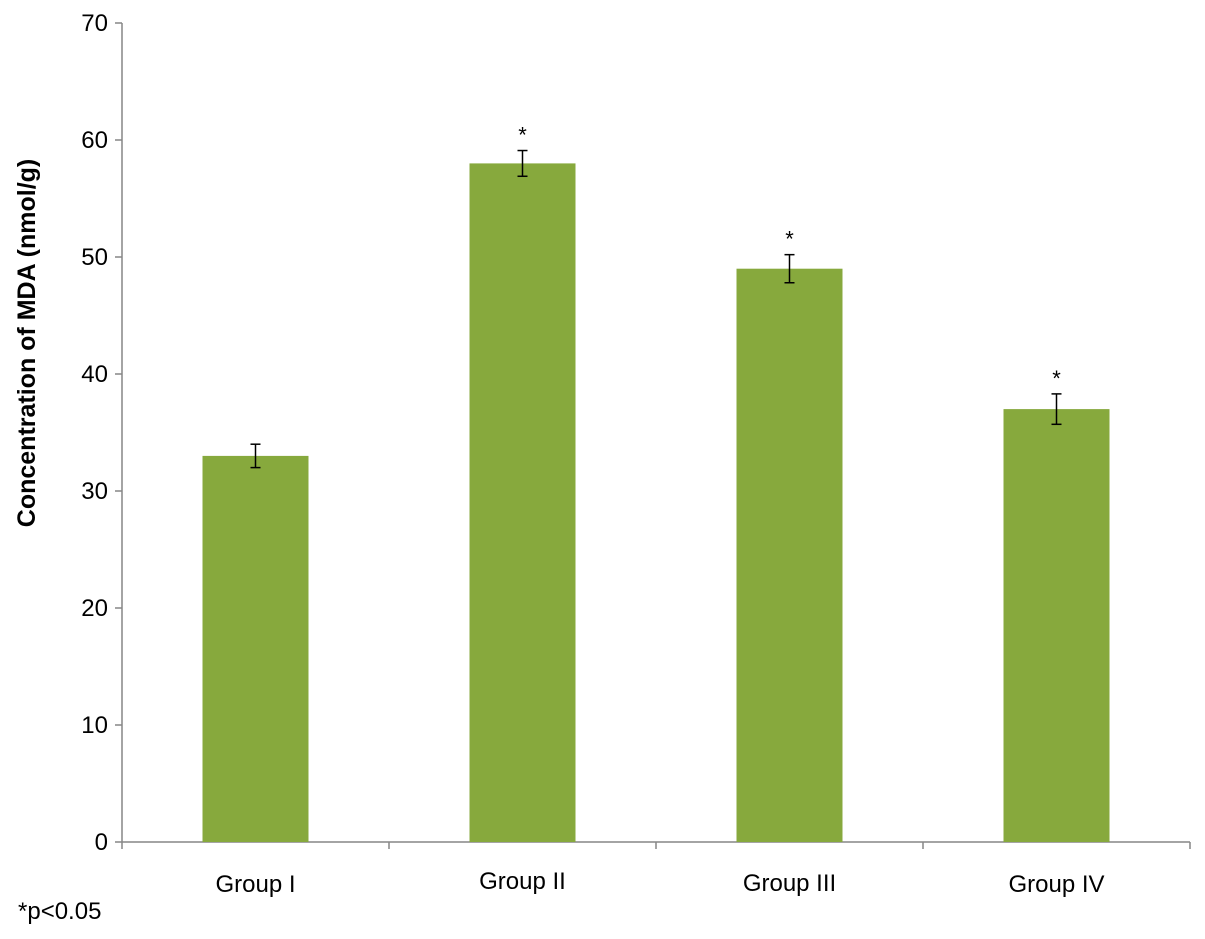 Image resolution: width=1205 pixels, height=939 pixels. What do you see at coordinates (789, 883) in the screenshot?
I see `x-category-label: Group III` at bounding box center [789, 883].